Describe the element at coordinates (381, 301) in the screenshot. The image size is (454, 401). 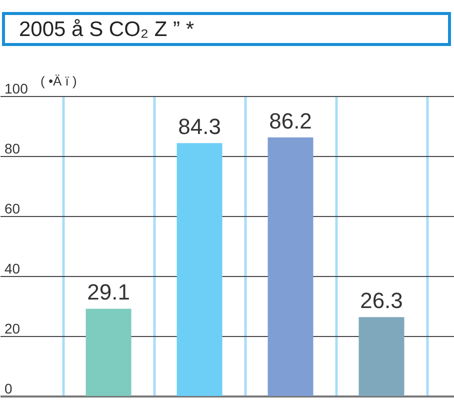
I see `data-label: 26.3` at that location.